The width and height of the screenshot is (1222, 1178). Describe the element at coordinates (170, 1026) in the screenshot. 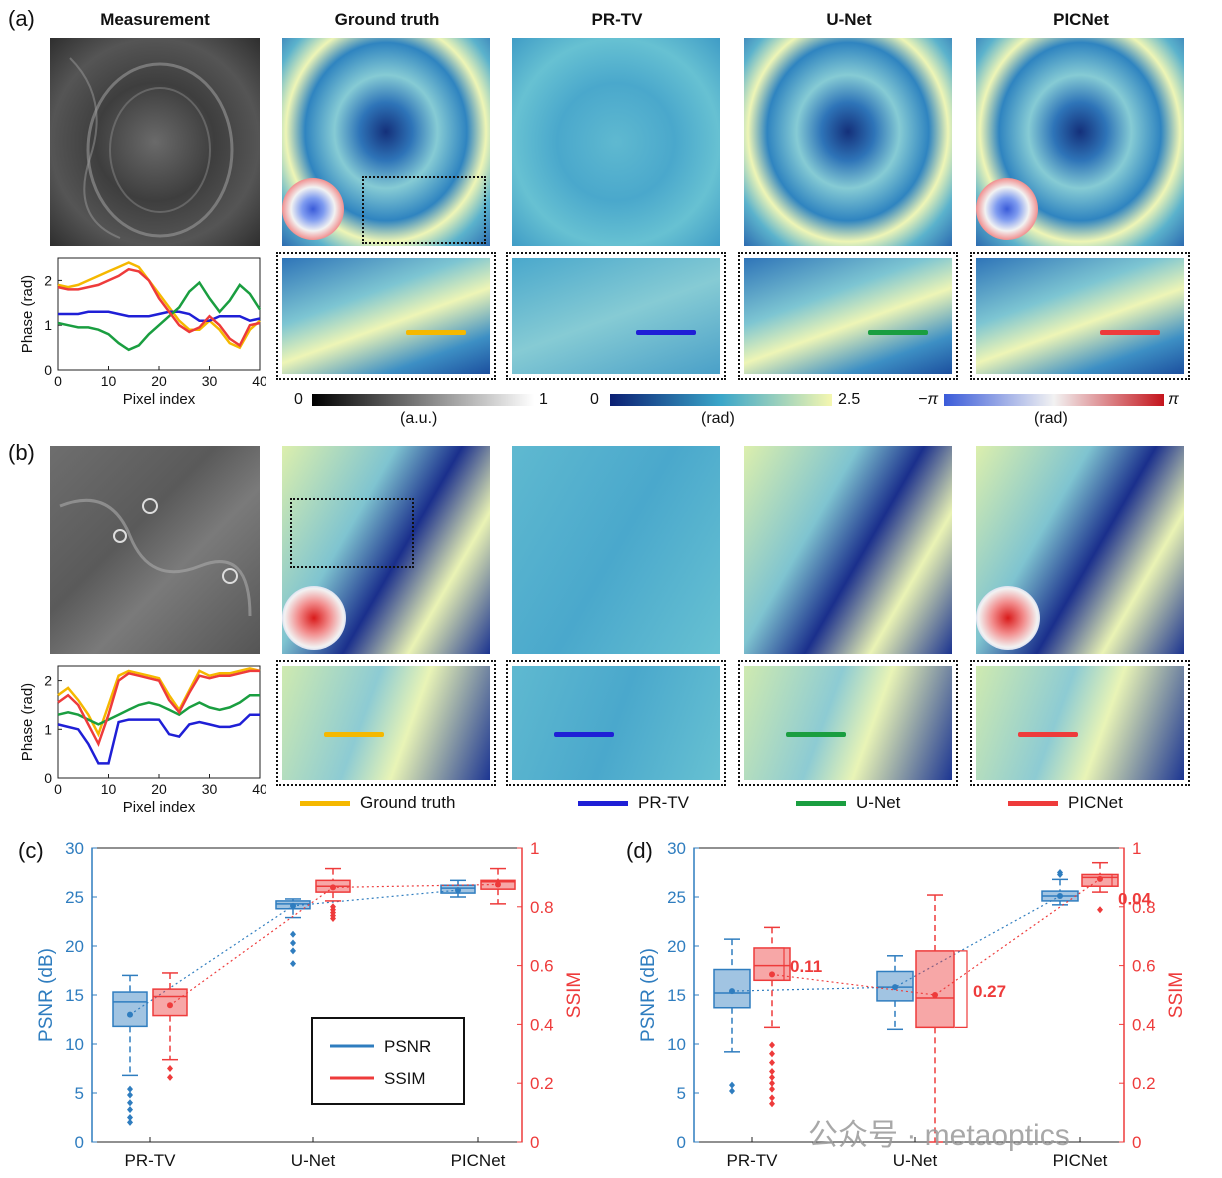

I see `box-ssim-pr-tv` at that location.